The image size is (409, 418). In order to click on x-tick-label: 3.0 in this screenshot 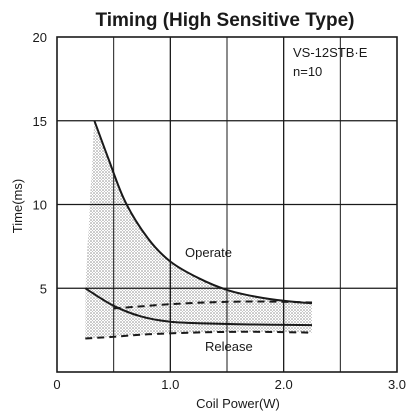, I will do `click(397, 384)`.